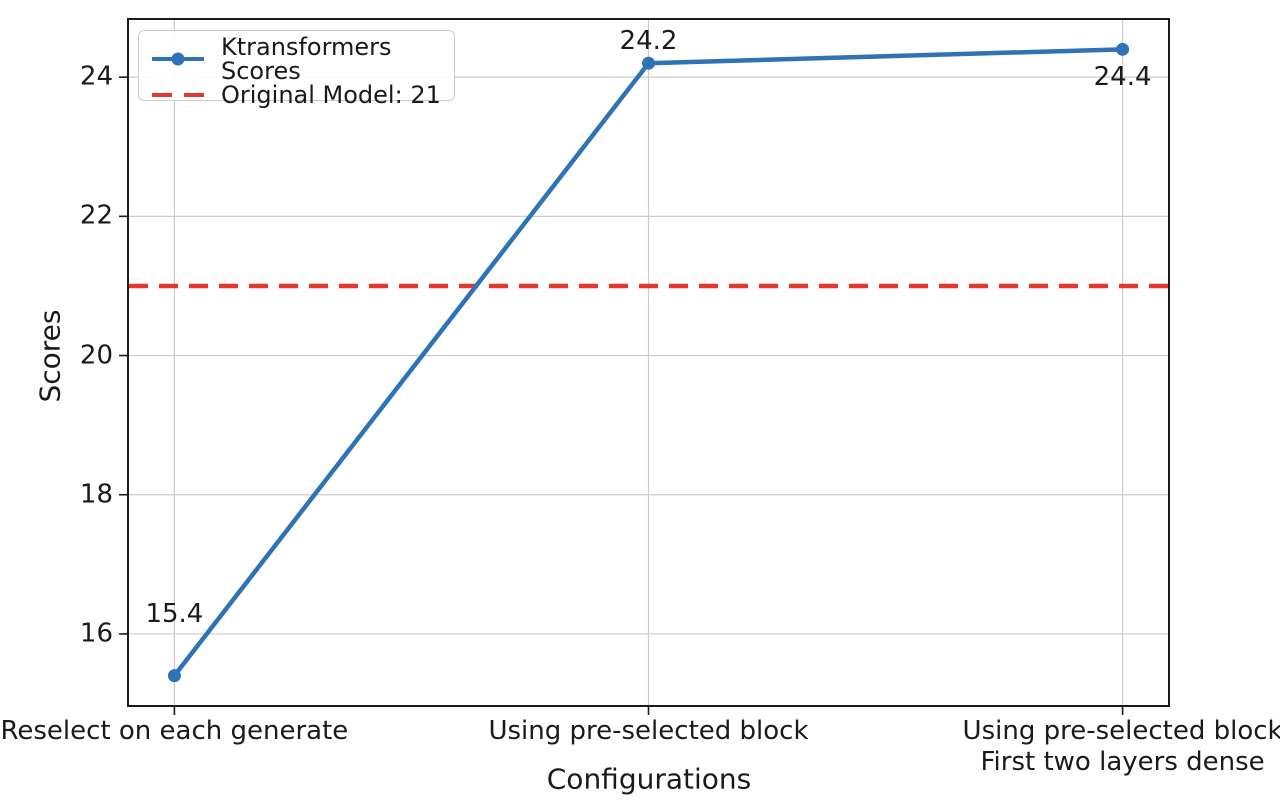 Image resolution: width=1280 pixels, height=803 pixels. What do you see at coordinates (174, 613) in the screenshot?
I see `data-point-label: 15.4` at bounding box center [174, 613].